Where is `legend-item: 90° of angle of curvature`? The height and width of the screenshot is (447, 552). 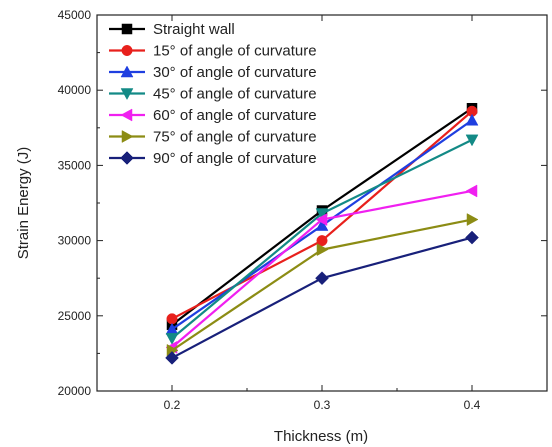
legend-item: 90° of angle of curvature is located at coordinates (213, 158).